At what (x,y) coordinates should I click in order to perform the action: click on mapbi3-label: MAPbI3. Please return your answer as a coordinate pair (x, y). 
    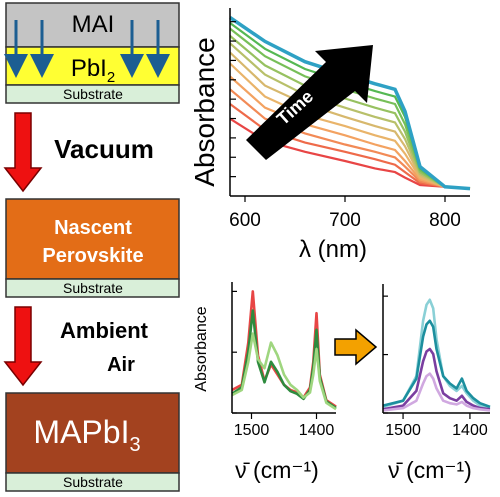
    Looking at the image, I should click on (86, 435).